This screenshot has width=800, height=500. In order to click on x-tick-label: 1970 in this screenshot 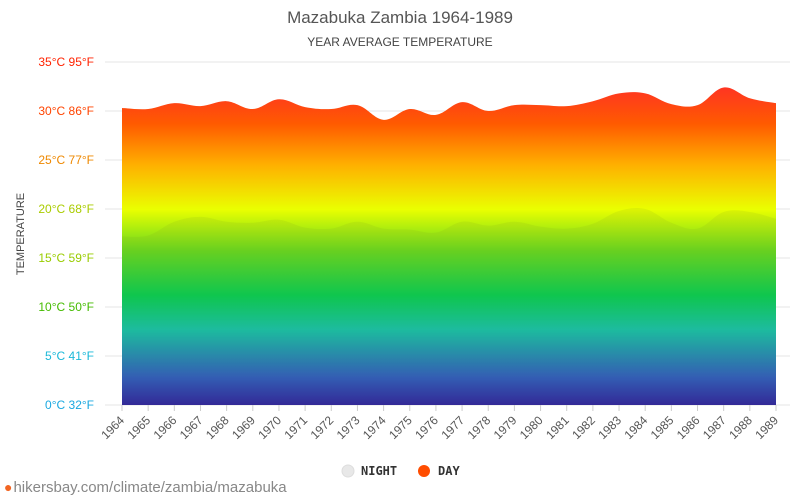, I will do `click(269, 427)`.